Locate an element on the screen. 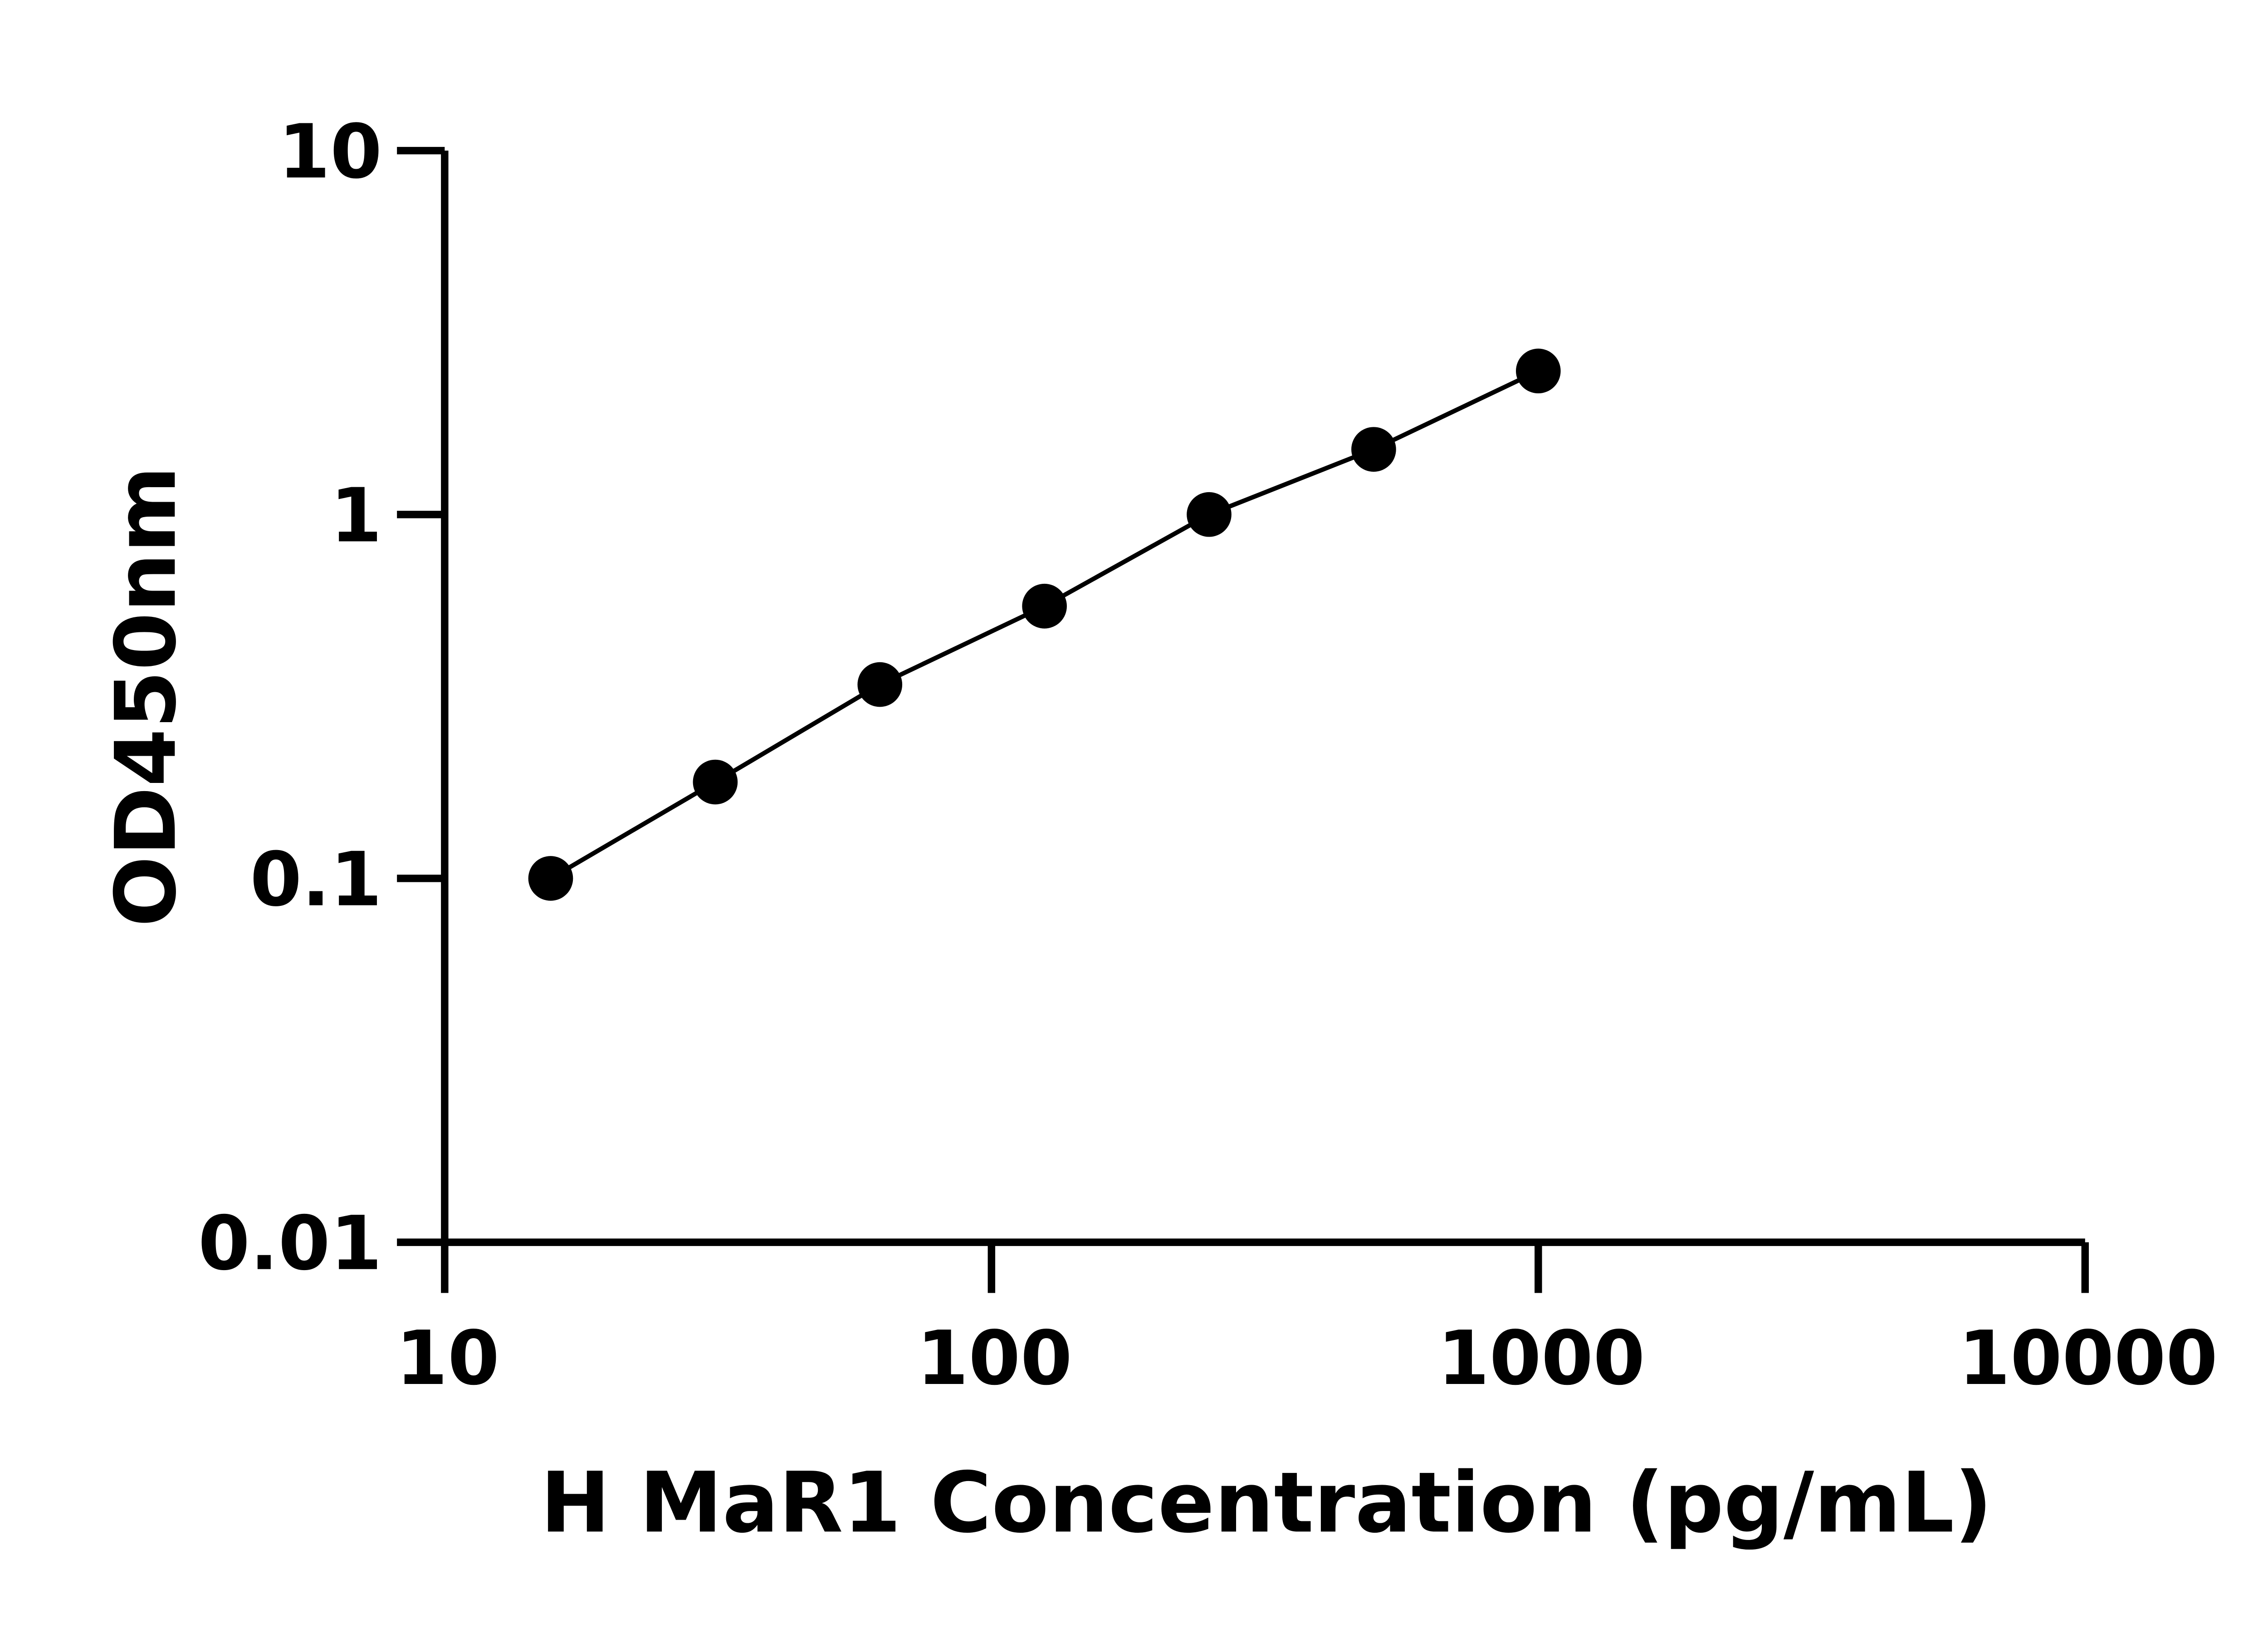 The width and height of the screenshot is (2268, 1633). y-tick-label: 1 is located at coordinates (356, 515).